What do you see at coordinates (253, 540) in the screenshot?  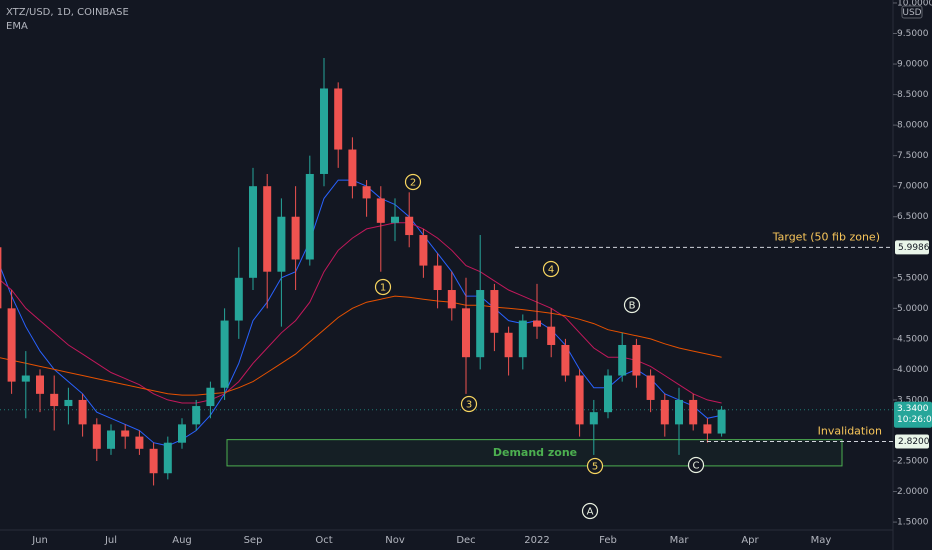 I see `x-tick-label: Sep` at bounding box center [253, 540].